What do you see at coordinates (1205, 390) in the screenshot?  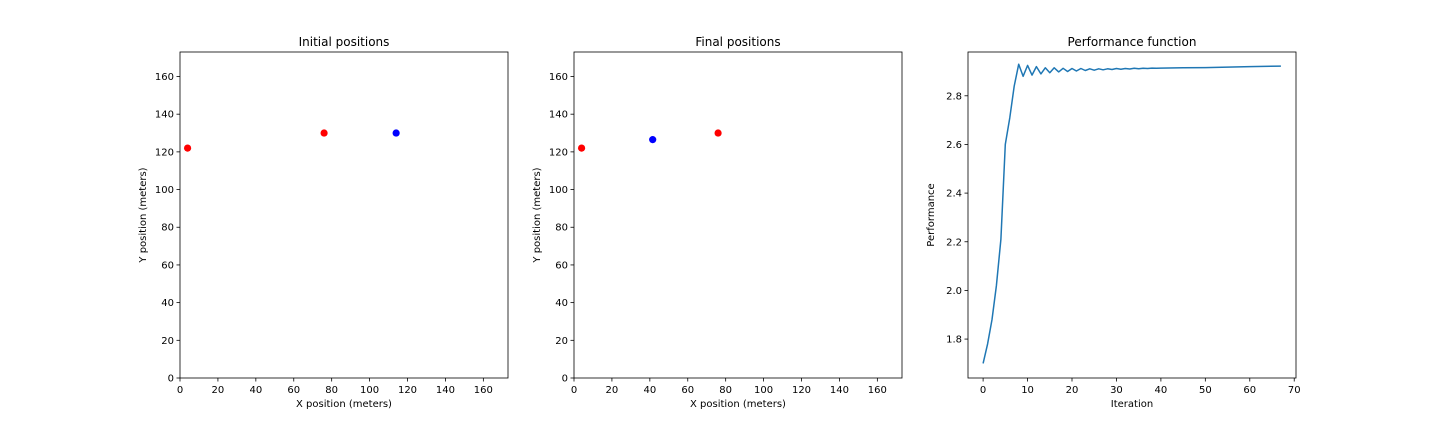 I see `x-tick-label: 50` at bounding box center [1205, 390].